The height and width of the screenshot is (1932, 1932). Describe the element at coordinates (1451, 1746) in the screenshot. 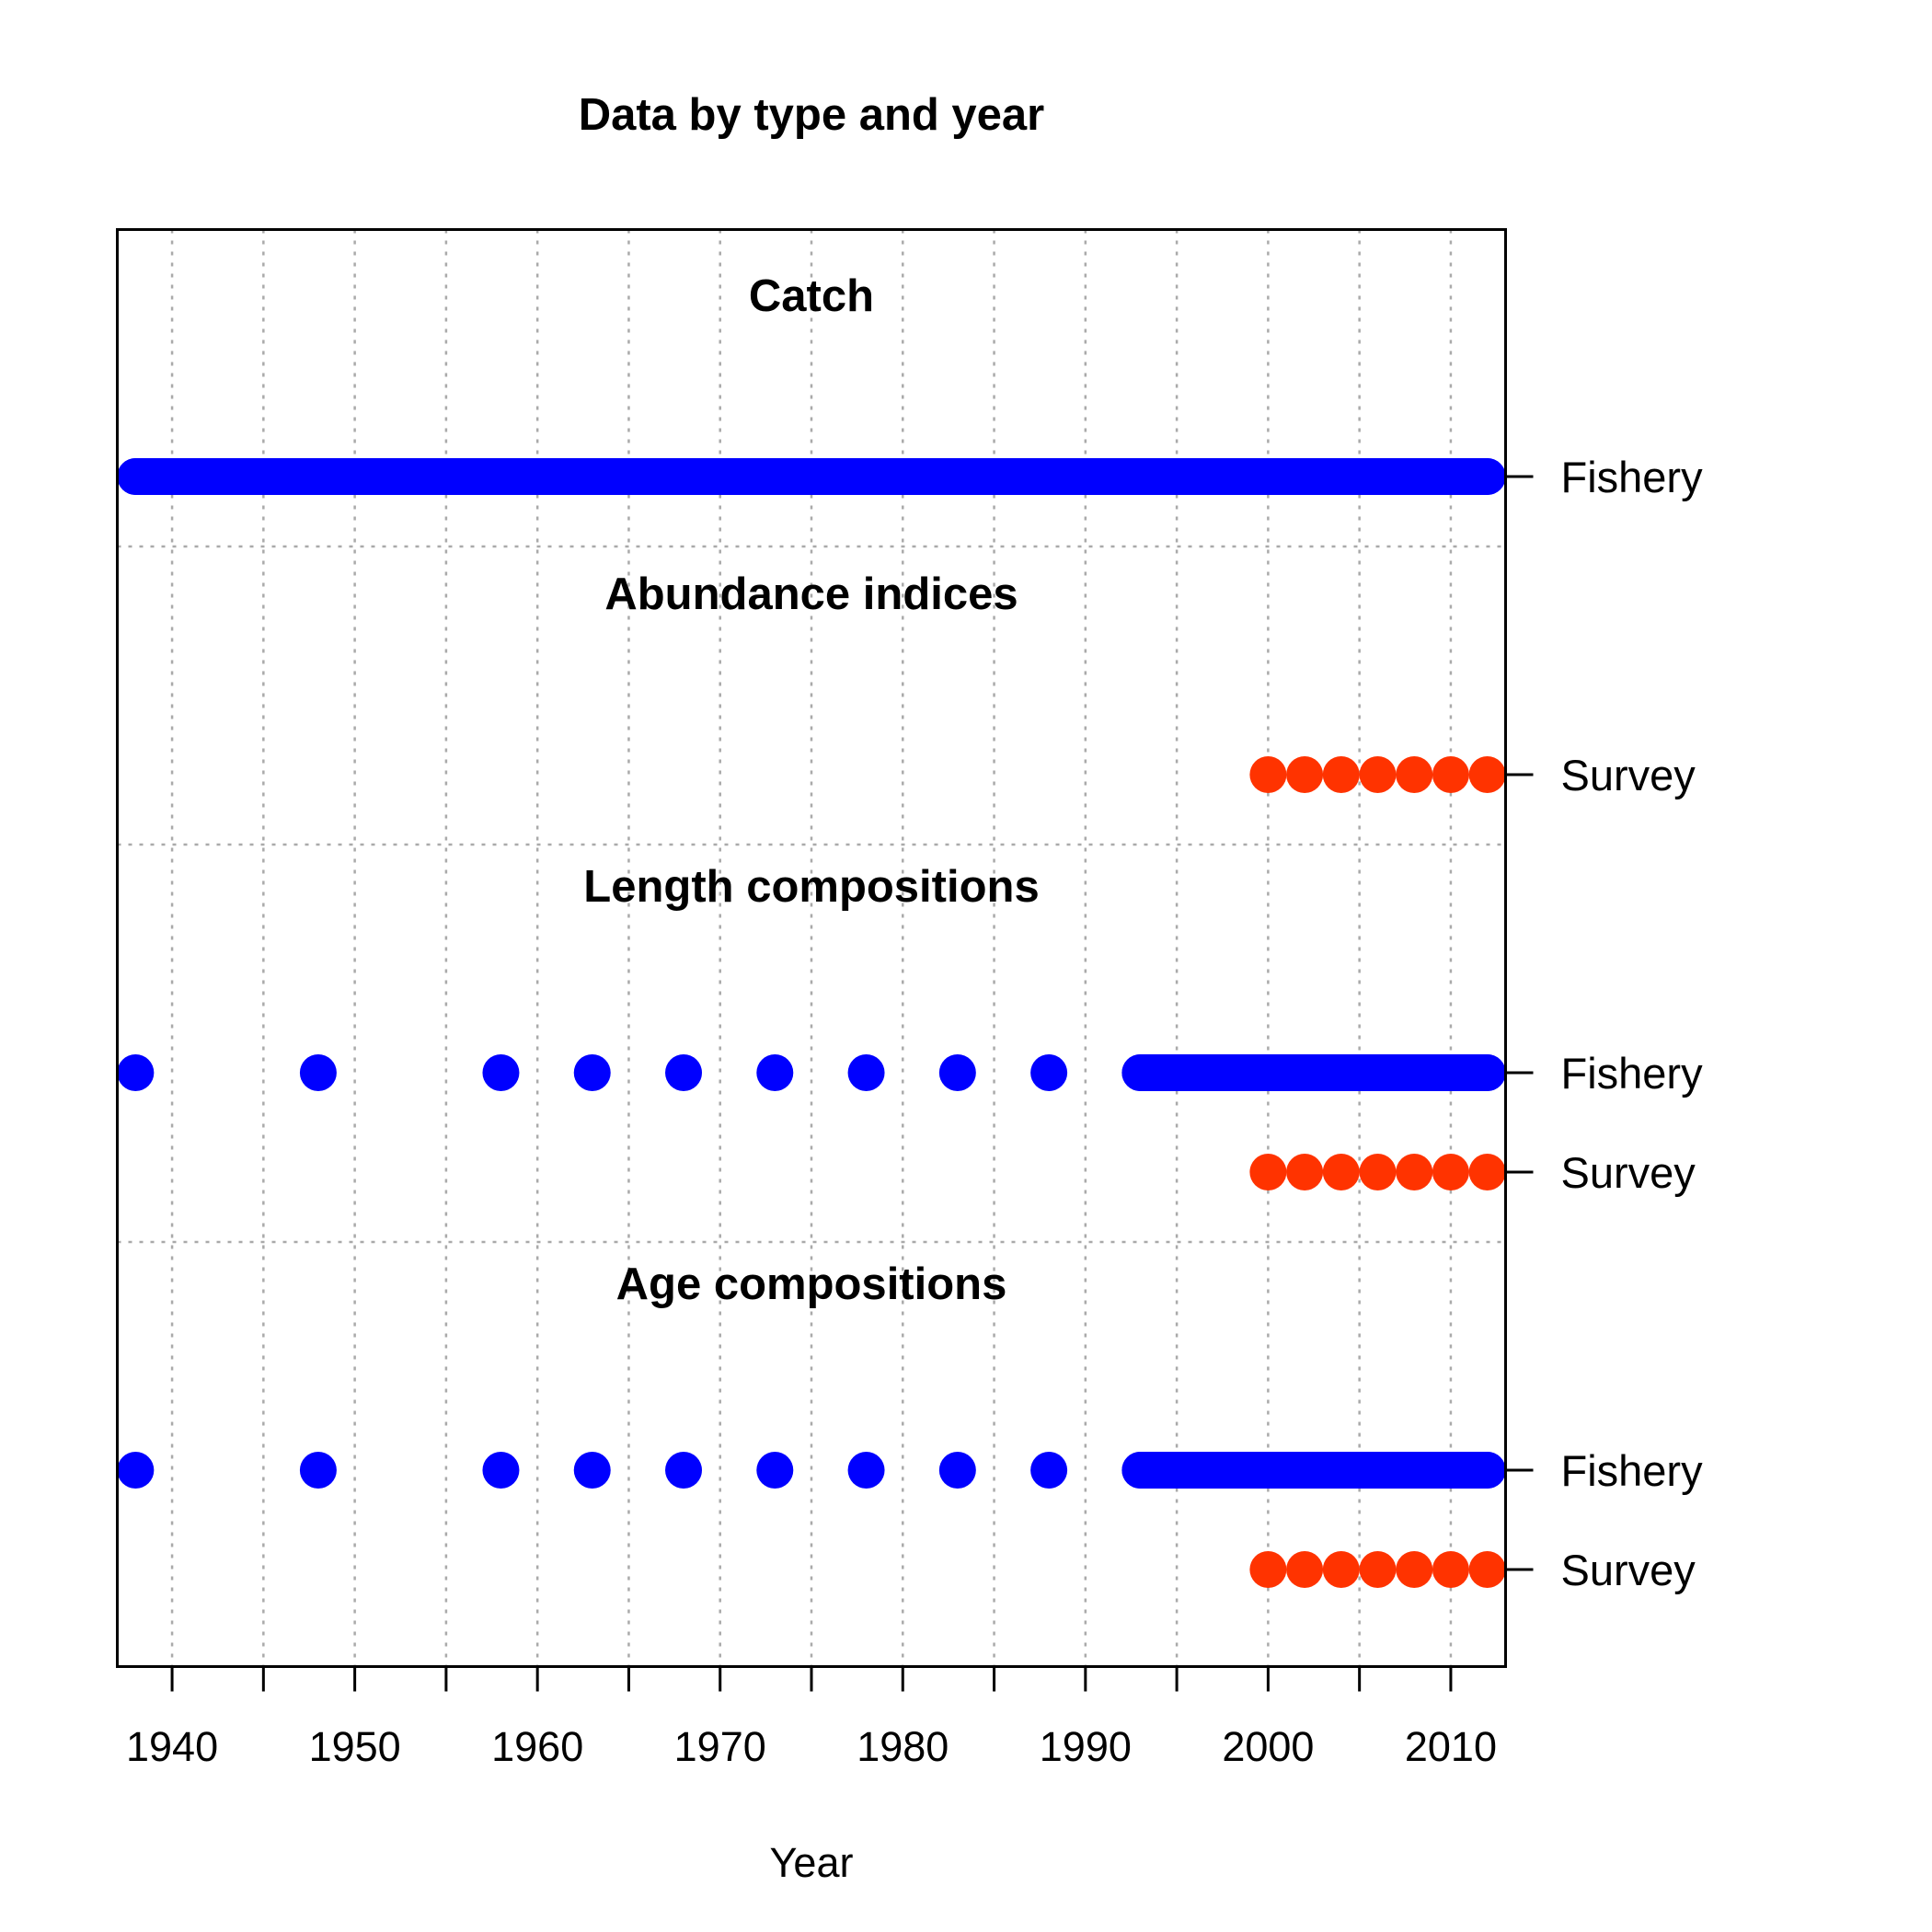

I see `x-tick-label-2010: 2010` at that location.